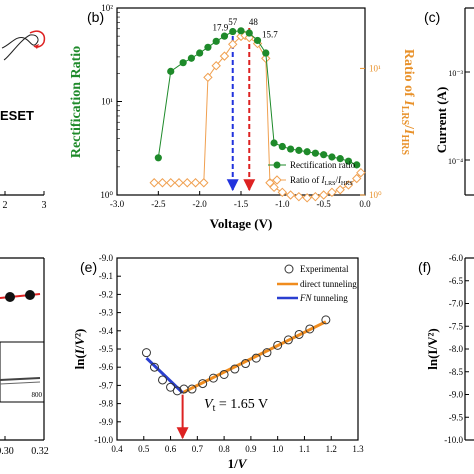 Image resolution: width=474 pixels, height=474 pixels. I want to click on panel-b-legend: Rectification ratio Ratio of ILRS/IHRS, so click(312, 173).